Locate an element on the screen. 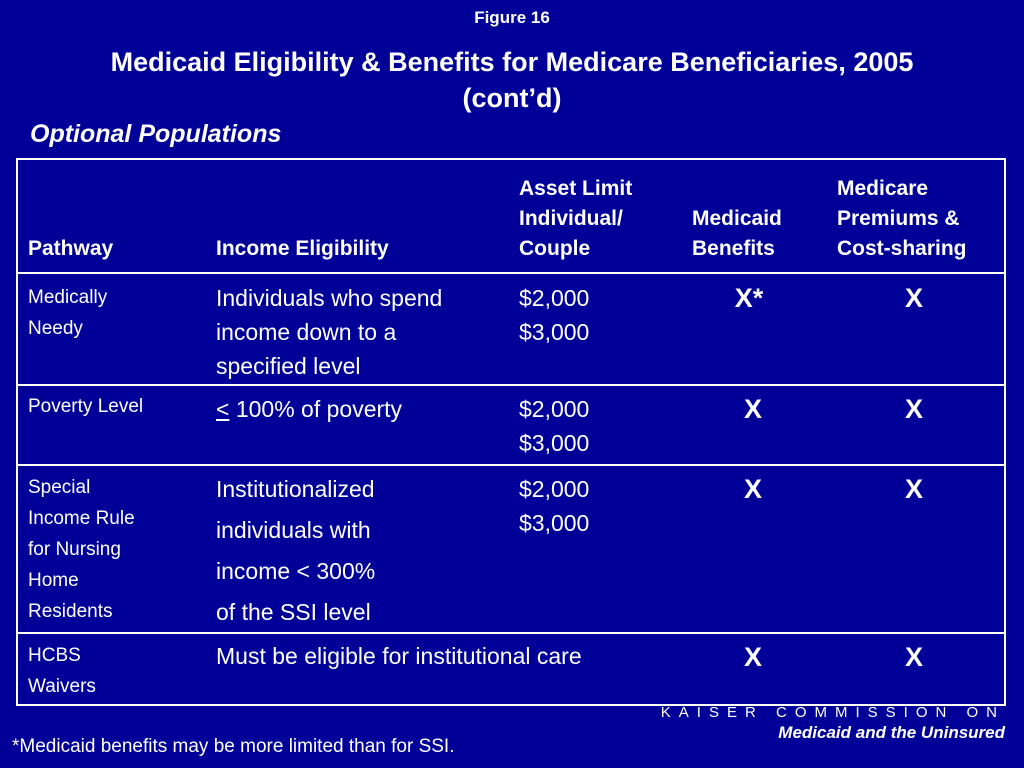 The height and width of the screenshot is (768, 1024). title-line-2: (cont’d) is located at coordinates (512, 98).